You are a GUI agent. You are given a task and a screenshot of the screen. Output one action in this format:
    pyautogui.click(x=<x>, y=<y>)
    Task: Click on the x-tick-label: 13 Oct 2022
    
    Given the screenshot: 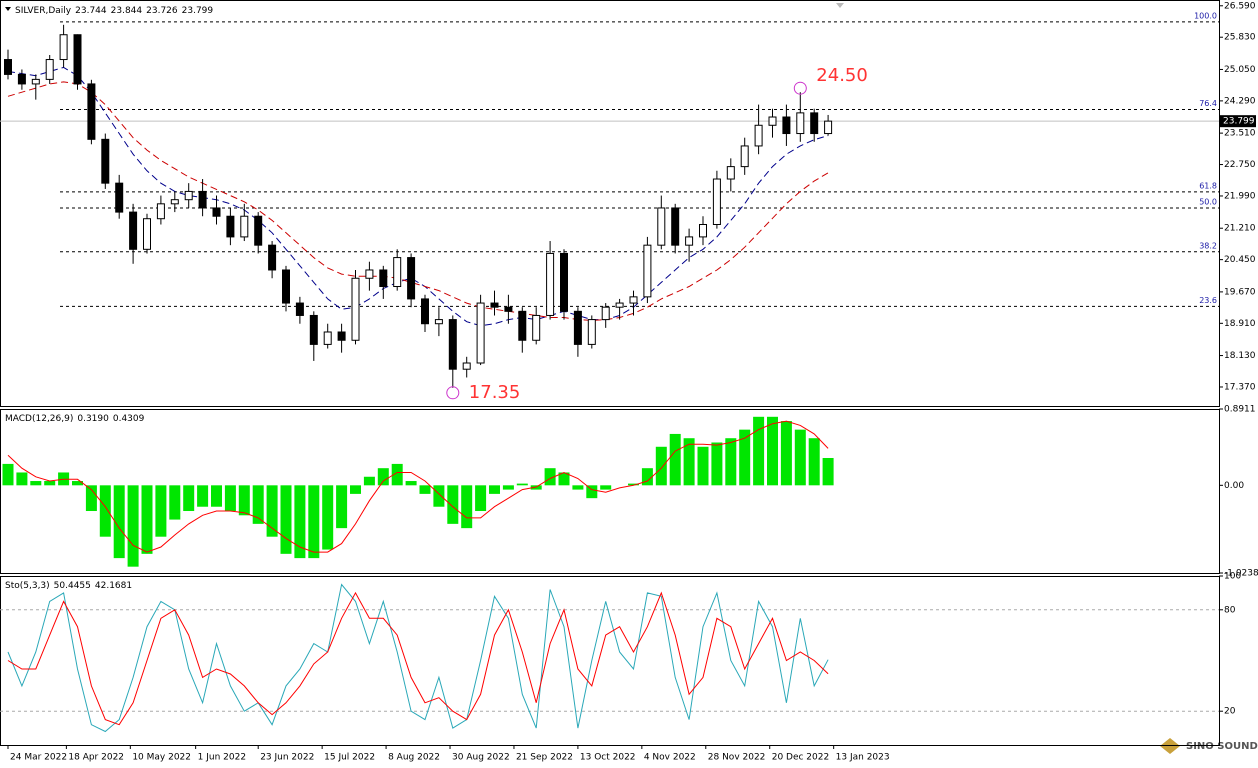 What is the action you would take?
    pyautogui.click(x=608, y=758)
    